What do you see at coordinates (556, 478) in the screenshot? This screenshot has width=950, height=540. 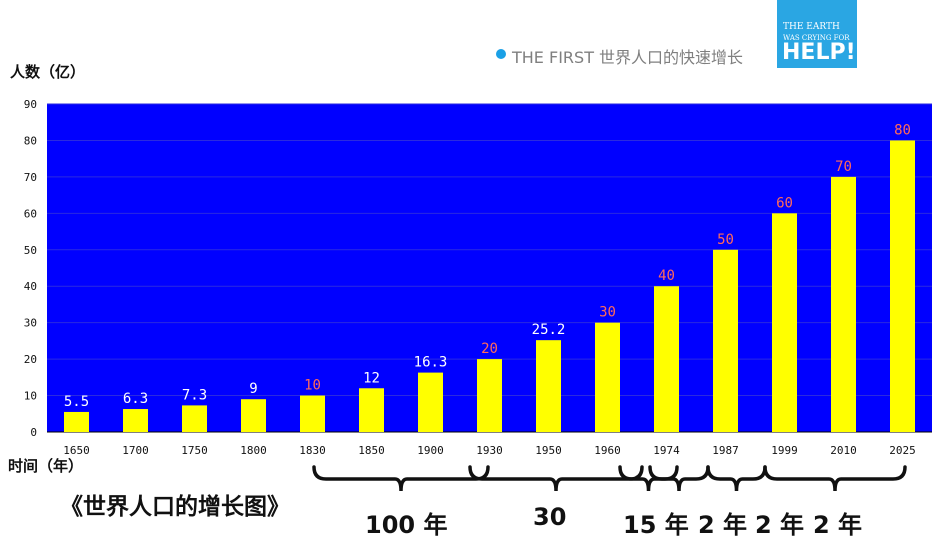 I see `bracket-30-years` at bounding box center [556, 478].